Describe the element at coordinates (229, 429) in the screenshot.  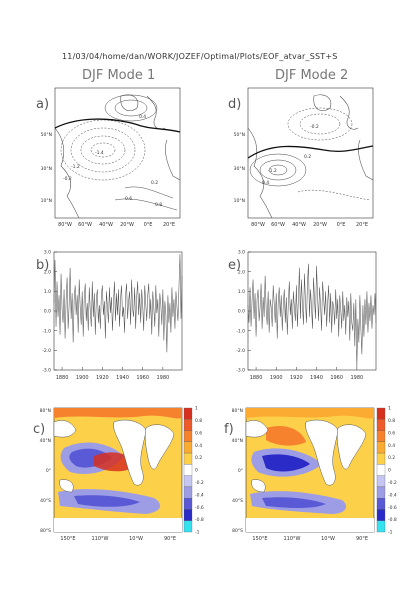
I see `panel-label-f: f)` at that location.